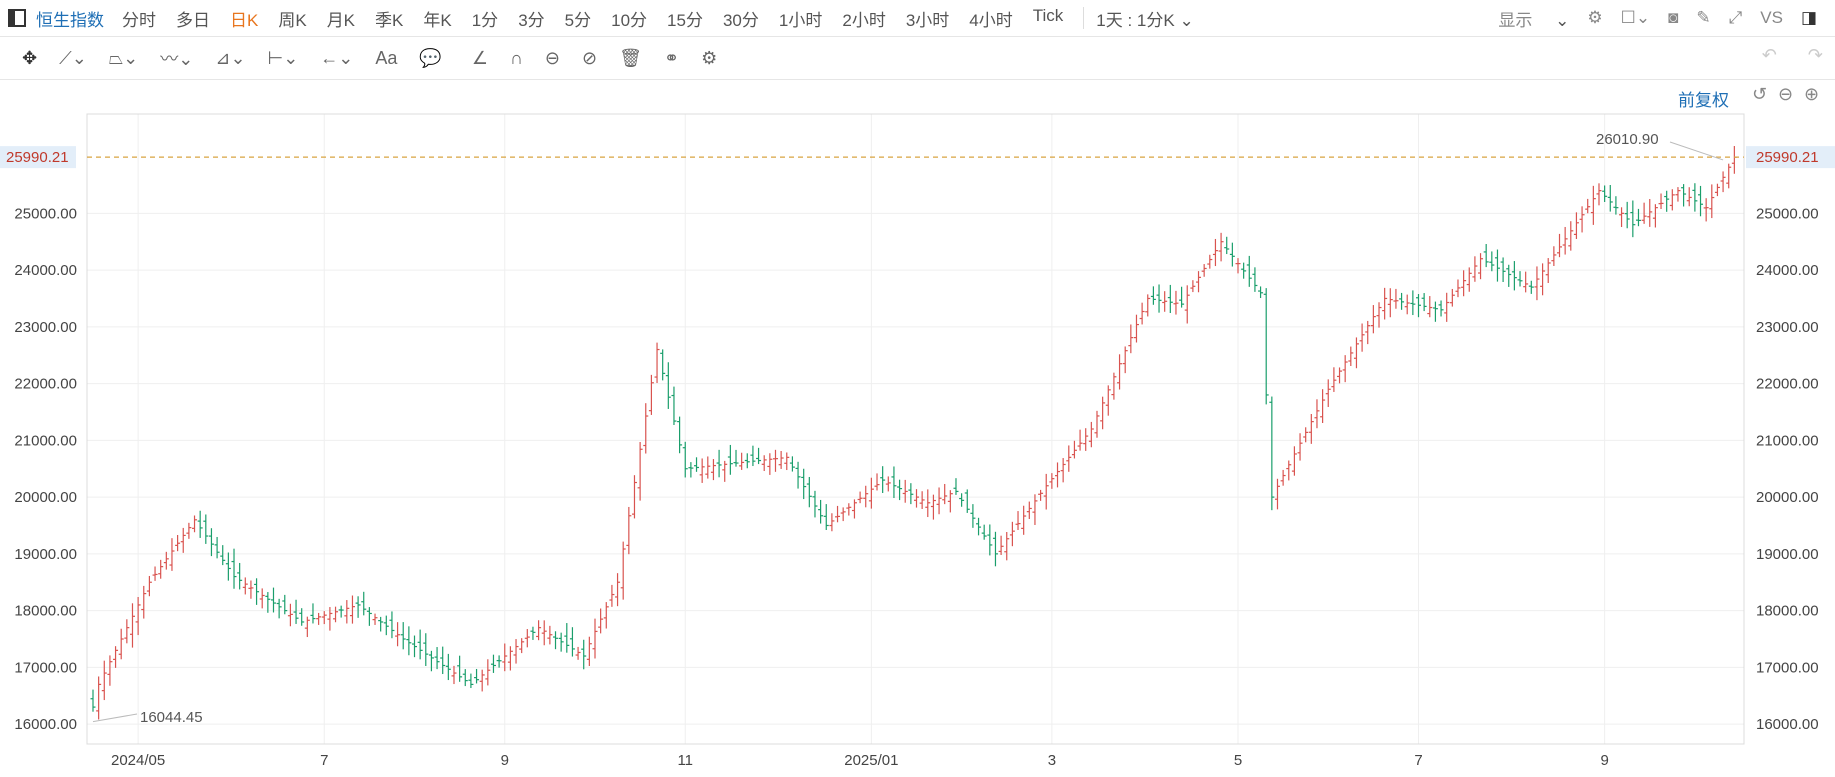  Describe the element at coordinates (590, 57) in the screenshot. I see `hide-drawings-icon: ⊘` at that location.